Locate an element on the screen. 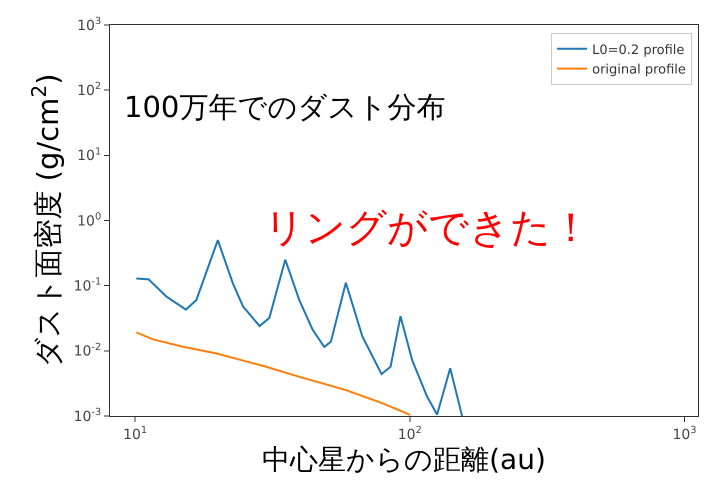  annotation: リングができた！ is located at coordinates (427, 228).